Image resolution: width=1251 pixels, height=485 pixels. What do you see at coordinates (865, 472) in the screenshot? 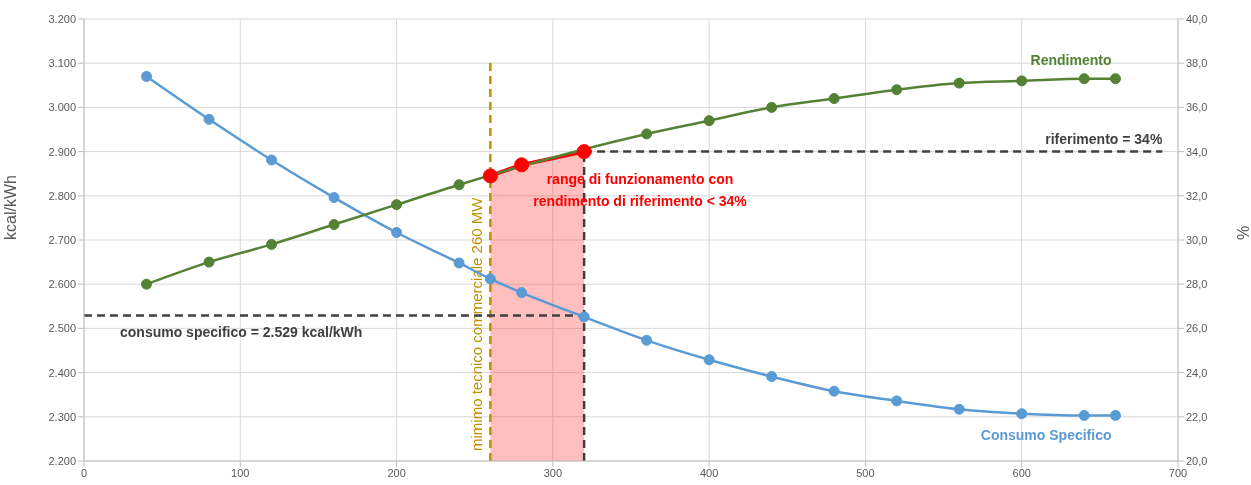
I see `x-tick-label: 500` at bounding box center [865, 472].